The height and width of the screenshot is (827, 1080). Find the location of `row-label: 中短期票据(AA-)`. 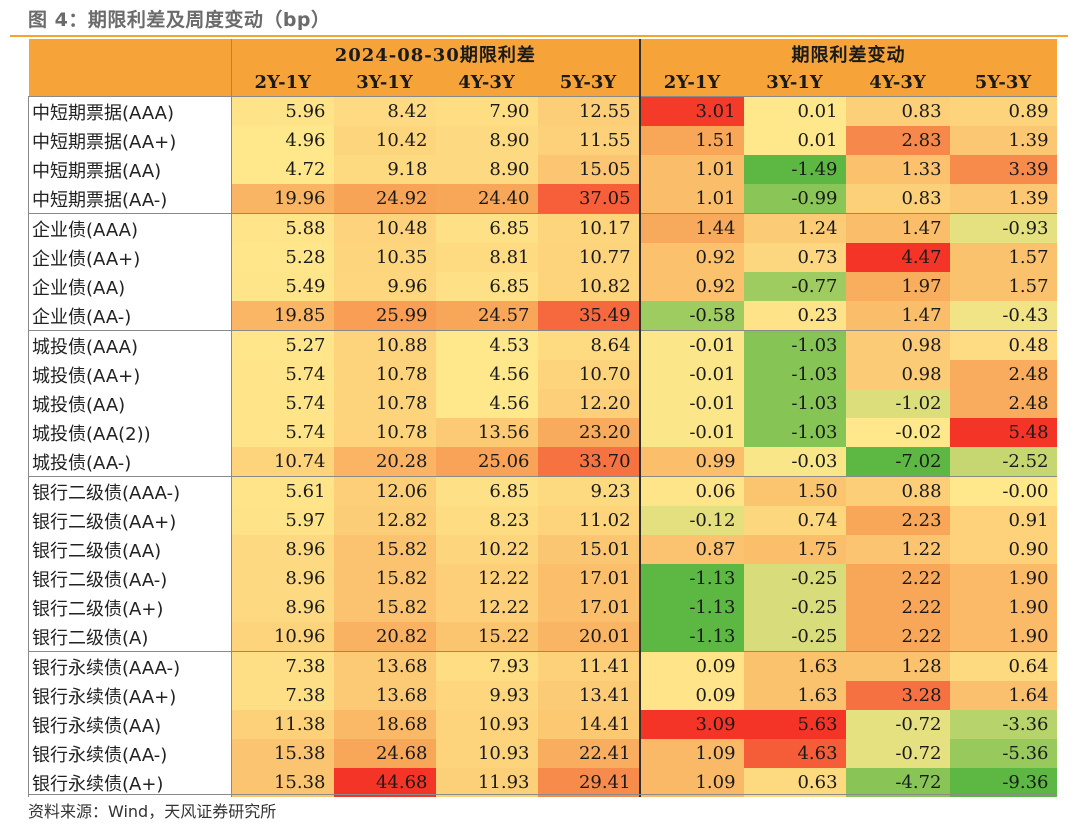

row-label: 中短期票据(AA-) is located at coordinates (130, 199).